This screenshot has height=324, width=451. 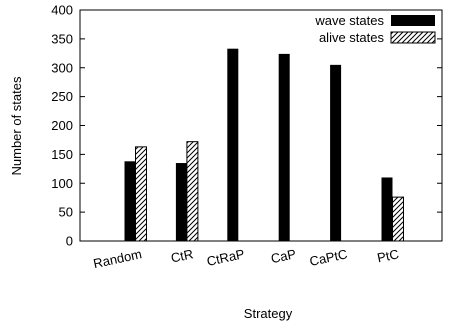 What do you see at coordinates (62, 154) in the screenshot?
I see `y-tick-label: 150` at bounding box center [62, 154].